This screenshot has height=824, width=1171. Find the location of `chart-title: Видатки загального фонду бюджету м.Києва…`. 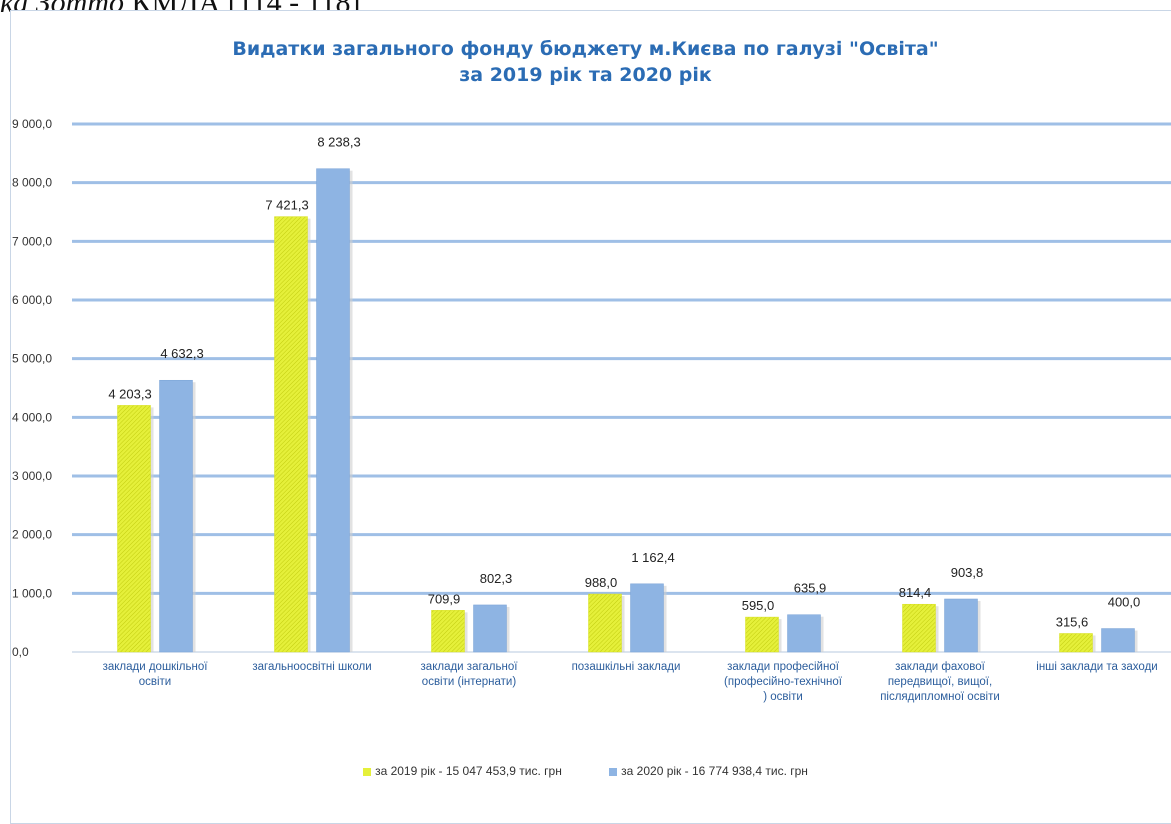

chart-title: Видатки загального фонду бюджету м.Києва… is located at coordinates (585, 62).